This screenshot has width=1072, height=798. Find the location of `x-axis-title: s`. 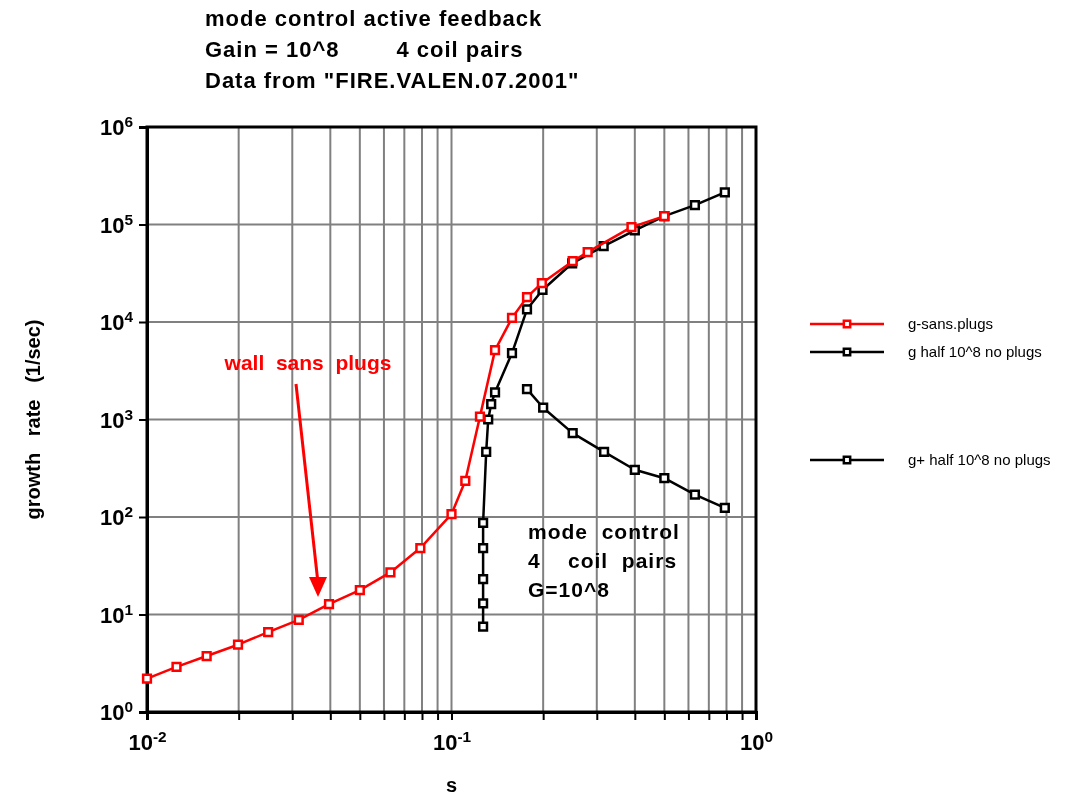

x-axis-title: s is located at coordinates (451, 785).